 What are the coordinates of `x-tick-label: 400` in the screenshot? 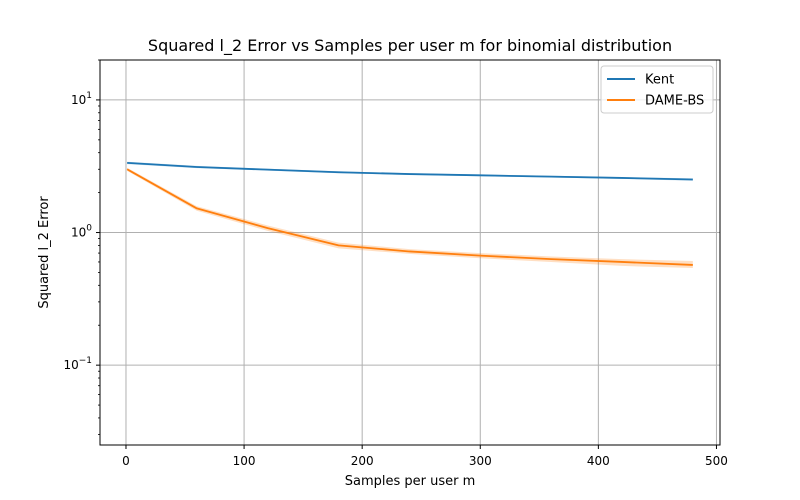 It's located at (598, 461).